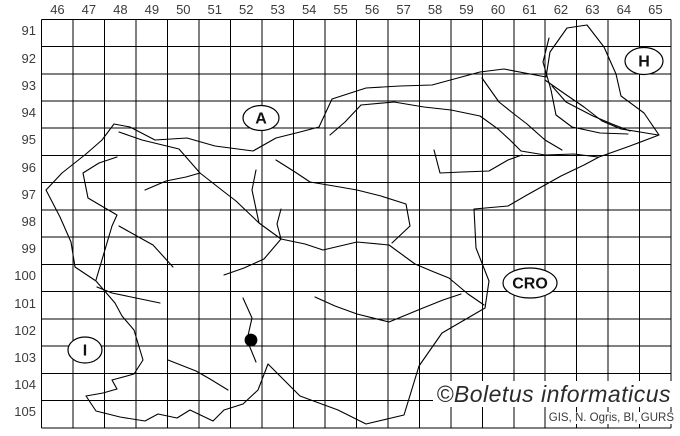  Describe the element at coordinates (28, 58) in the screenshot. I see `row-label: 92` at that location.